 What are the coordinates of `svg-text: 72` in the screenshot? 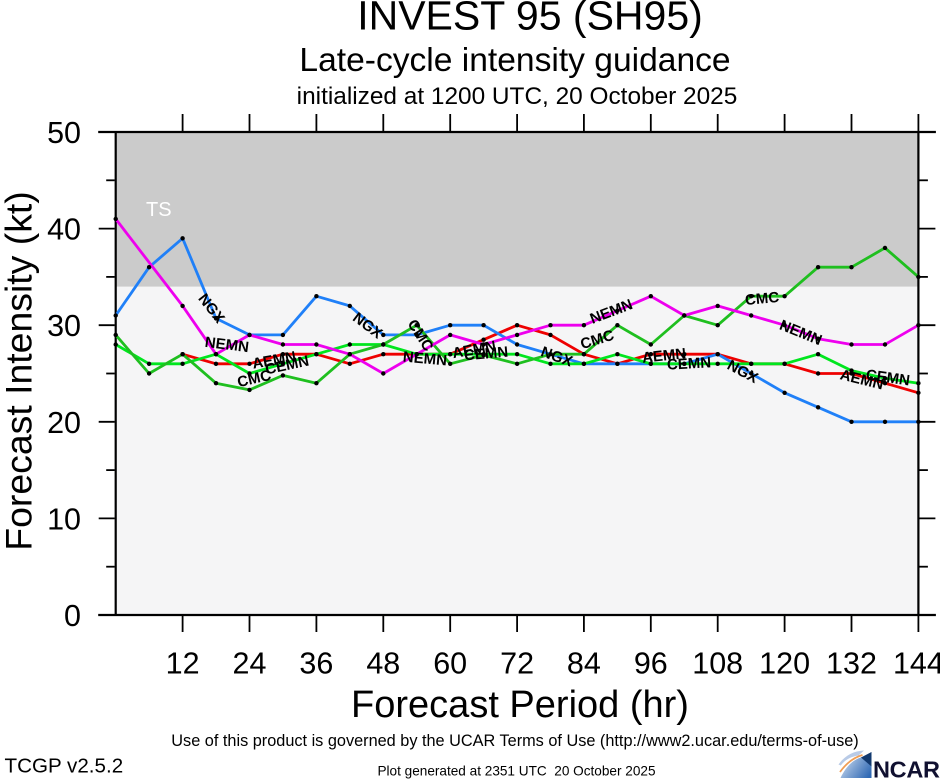 It's located at (517, 664).